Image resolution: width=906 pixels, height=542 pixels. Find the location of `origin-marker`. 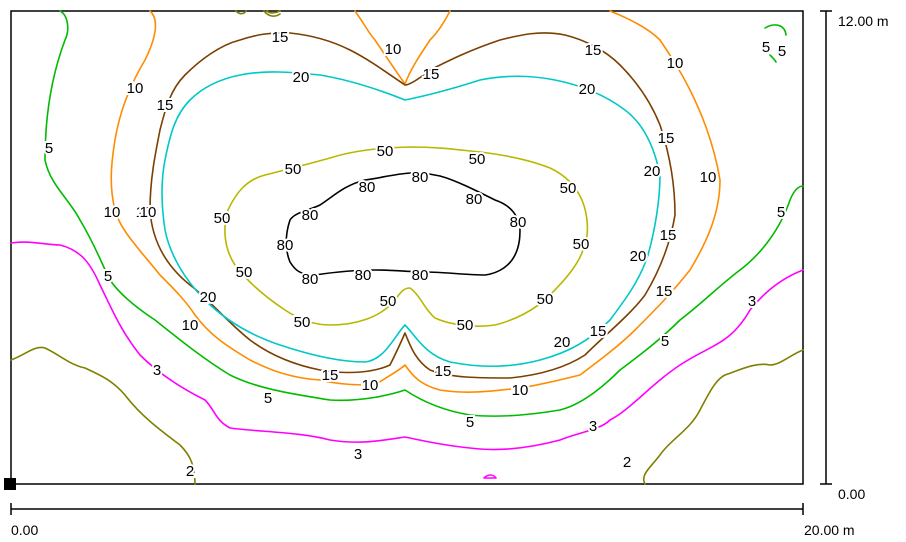

origin-marker is located at coordinates (10, 484).